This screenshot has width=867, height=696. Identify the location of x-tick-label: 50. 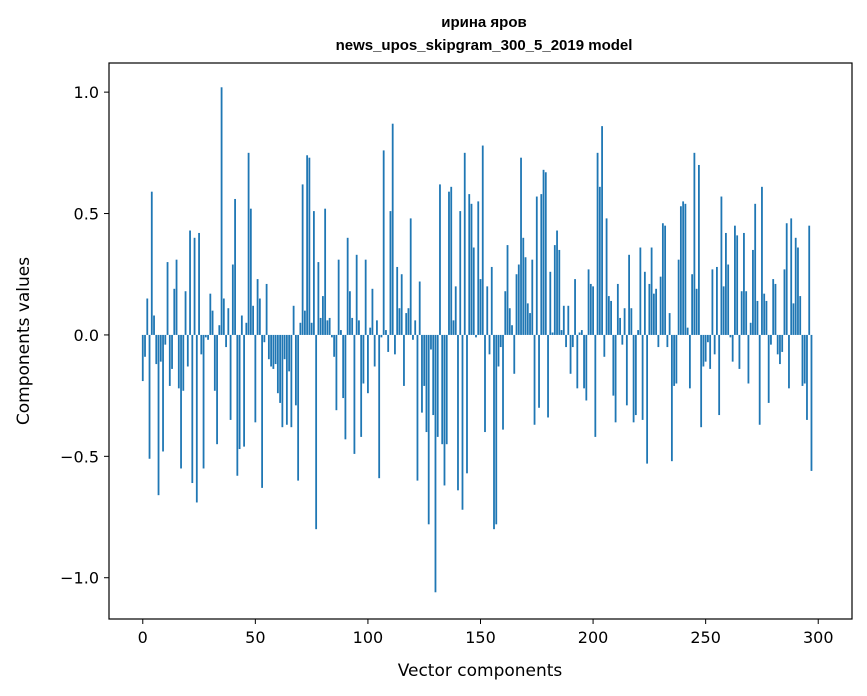
(255, 637).